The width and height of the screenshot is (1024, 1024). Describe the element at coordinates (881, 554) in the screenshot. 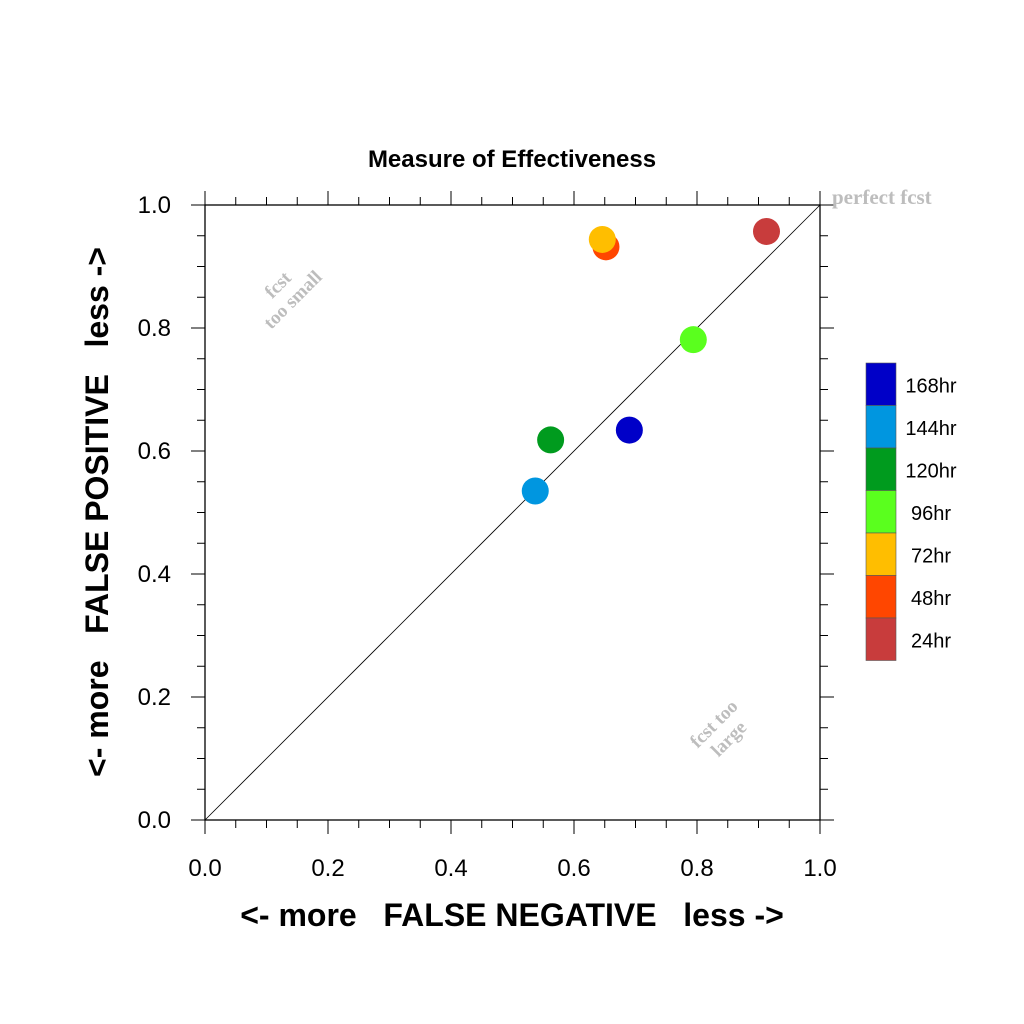

I see `legend-swatch-72hr` at that location.